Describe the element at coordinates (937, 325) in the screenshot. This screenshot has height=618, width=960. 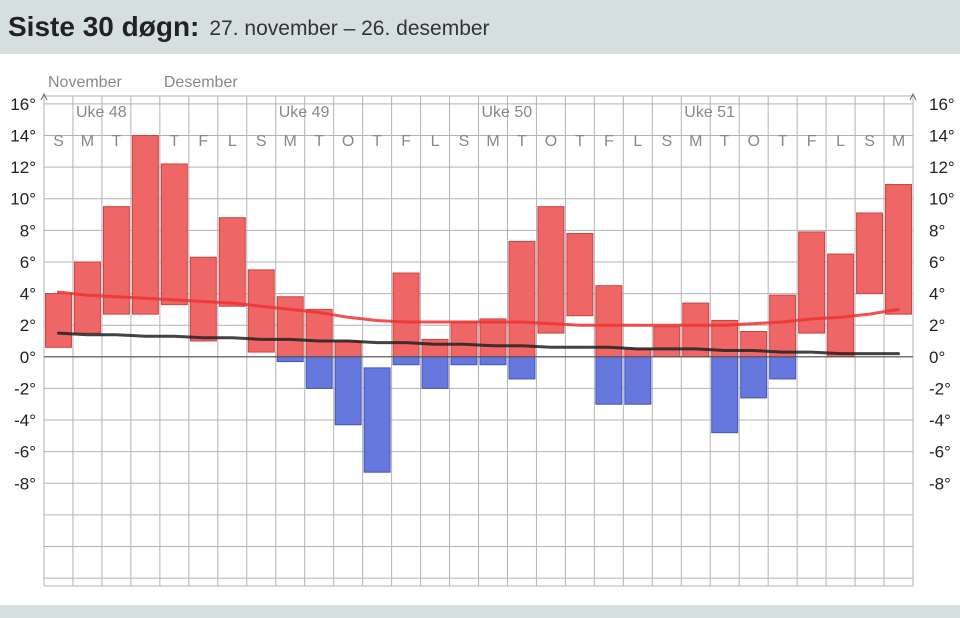
I see `y-tick-label-right: 2°` at that location.